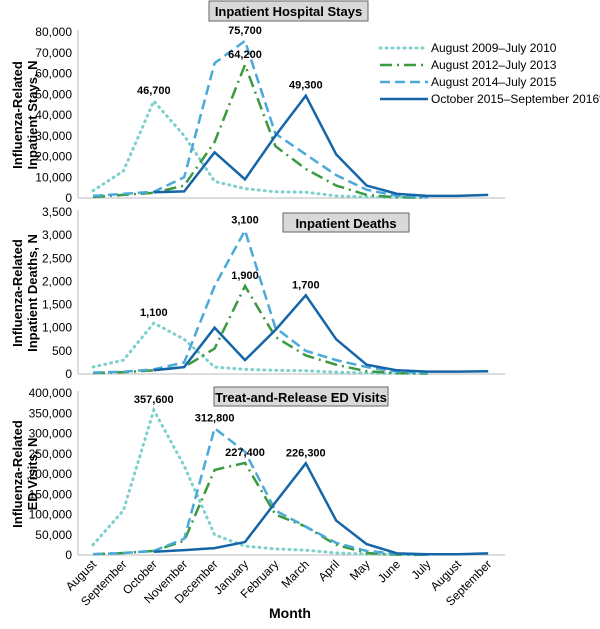  Describe the element at coordinates (515, 98) in the screenshot. I see `legend-label: October 2015–September 2016a` at that location.